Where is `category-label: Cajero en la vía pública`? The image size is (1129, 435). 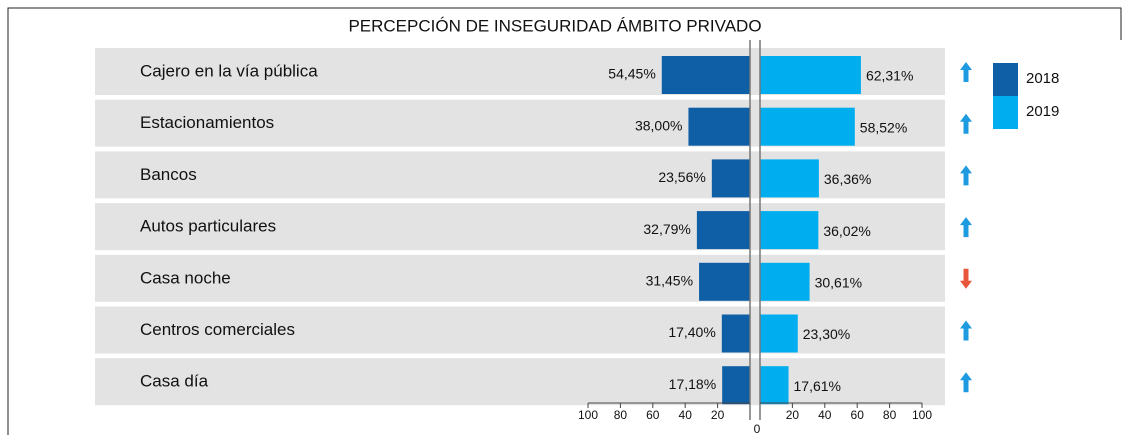
category-label: Cajero en la vía pública is located at coordinates (229, 70).